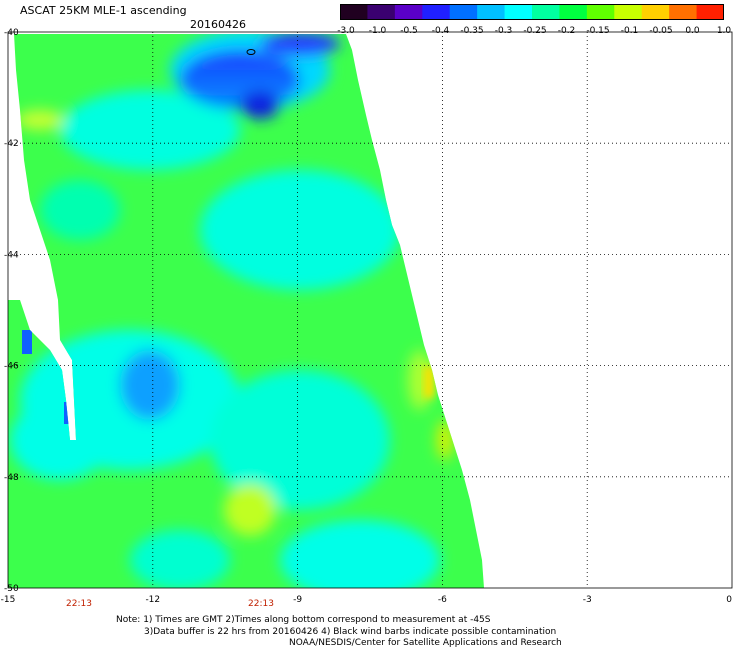 This screenshot has height=650, width=740. Describe the element at coordinates (729, 600) in the screenshot. I see `lon-label: 0` at that location.